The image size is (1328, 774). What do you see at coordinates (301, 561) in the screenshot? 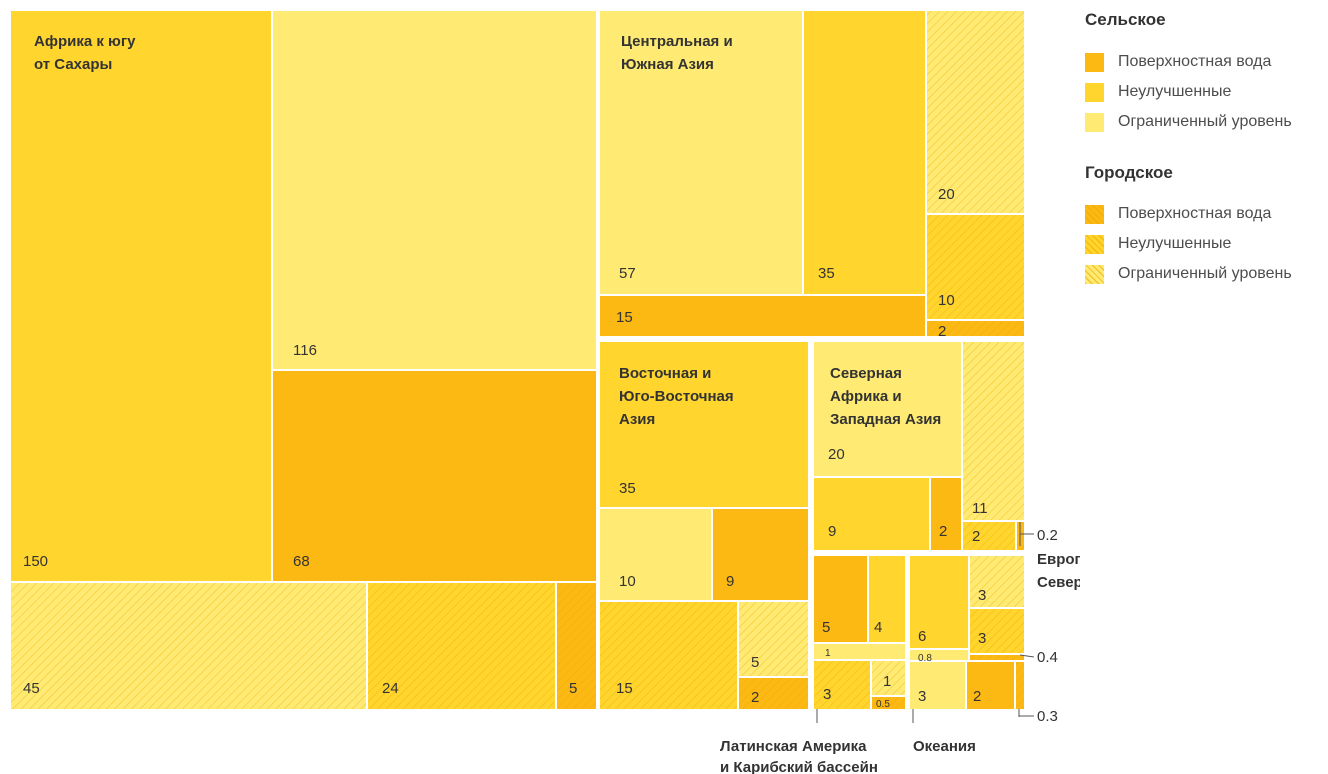
I see `value-label: 68` at bounding box center [301, 561].